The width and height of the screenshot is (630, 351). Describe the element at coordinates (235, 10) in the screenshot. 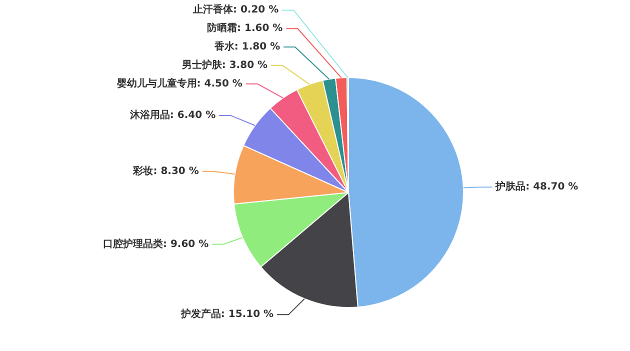

I see `slice-label: 止汗香体: 0.20 %` at that location.